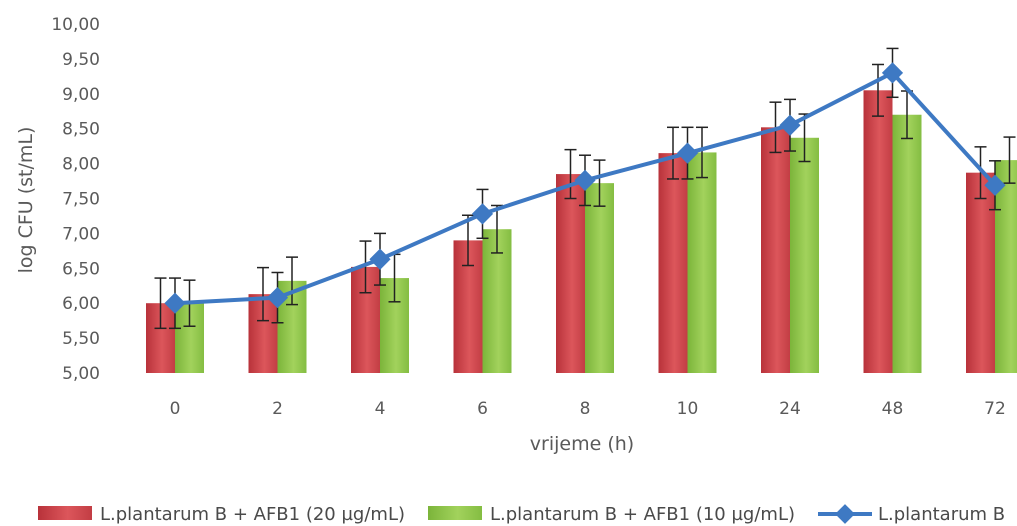 The width and height of the screenshot is (1017, 526). Describe the element at coordinates (81, 339) in the screenshot. I see `y-tick-label: 5,50` at that location.